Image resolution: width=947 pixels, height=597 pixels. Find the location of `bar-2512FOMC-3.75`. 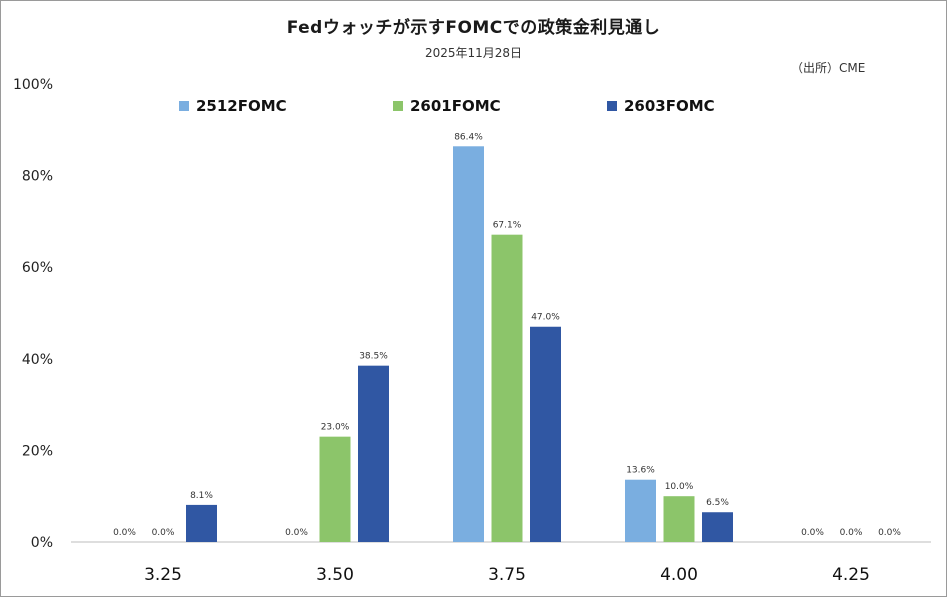

bar-2512FOMC-3.75 is located at coordinates (468, 344).